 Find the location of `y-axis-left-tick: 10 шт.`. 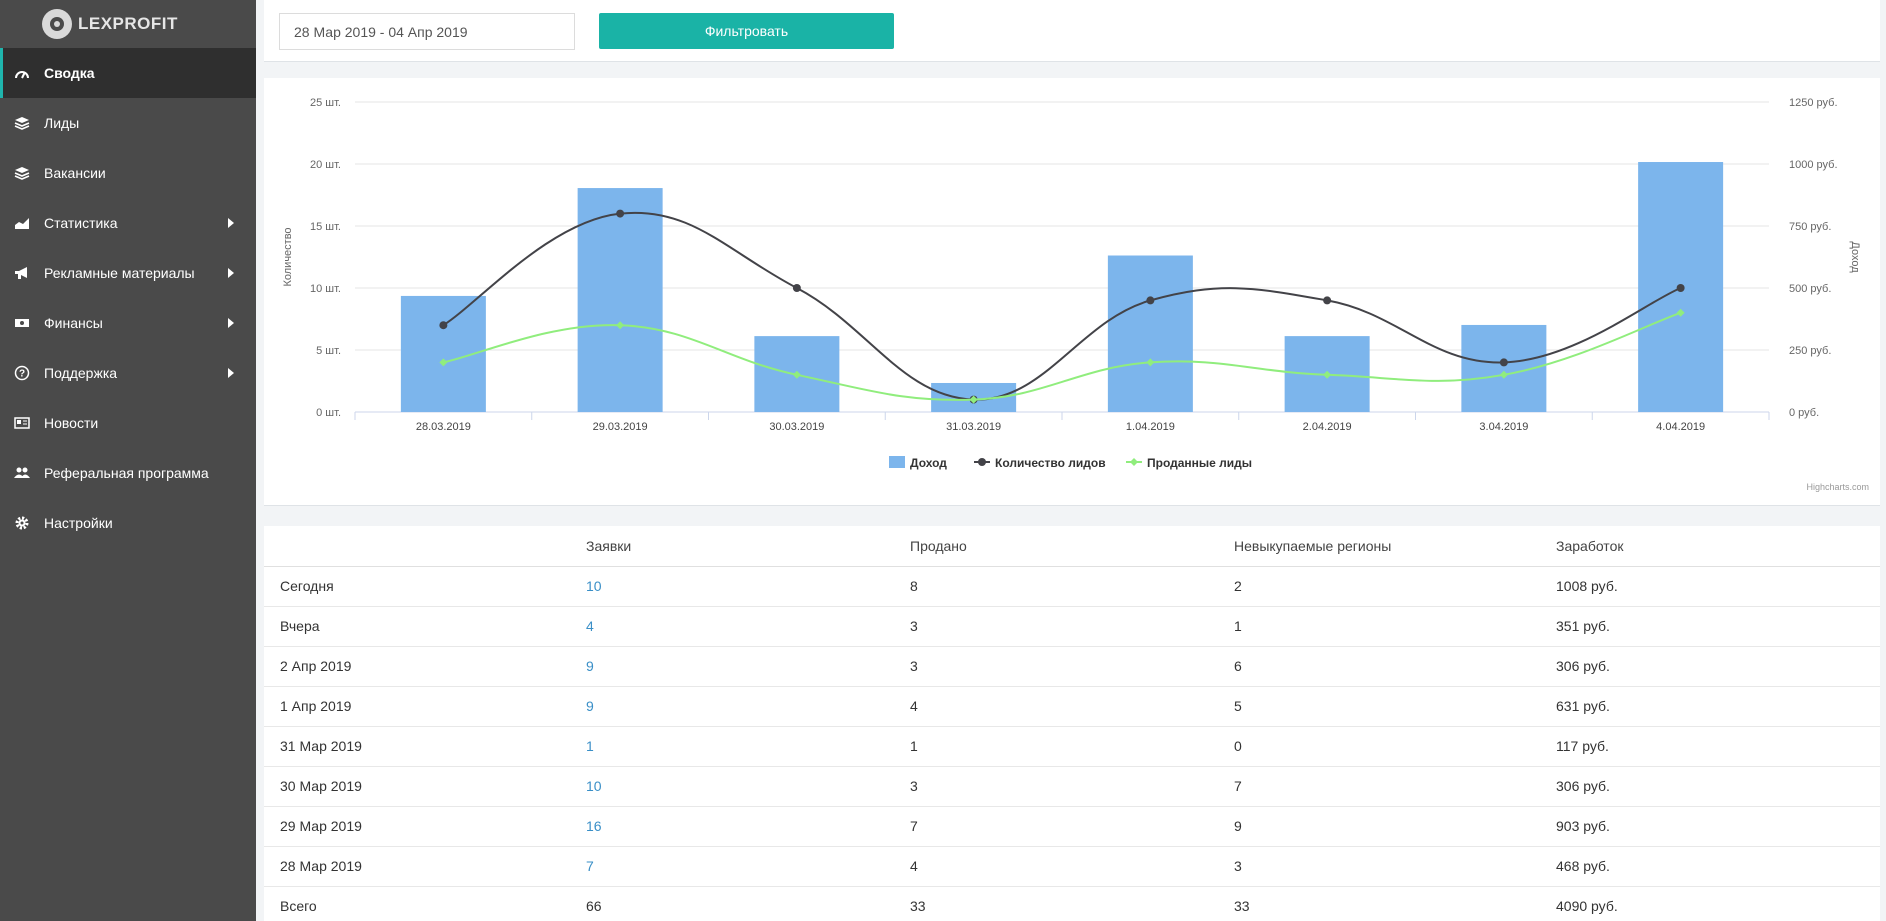

y-axis-left-tick: 10 шт. is located at coordinates (325, 289).